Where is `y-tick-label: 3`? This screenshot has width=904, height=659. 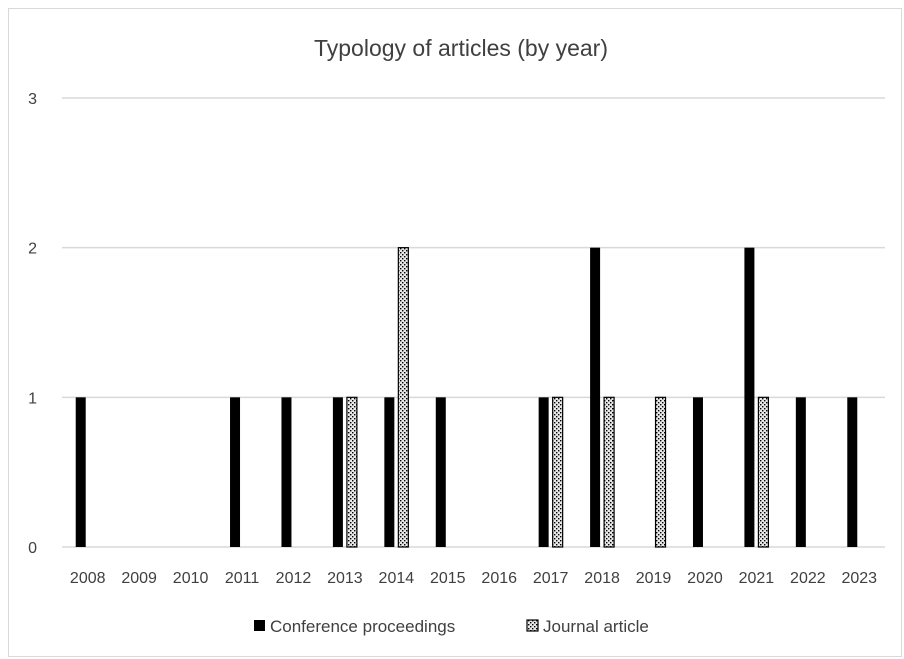 y-tick-label: 3 is located at coordinates (32, 99).